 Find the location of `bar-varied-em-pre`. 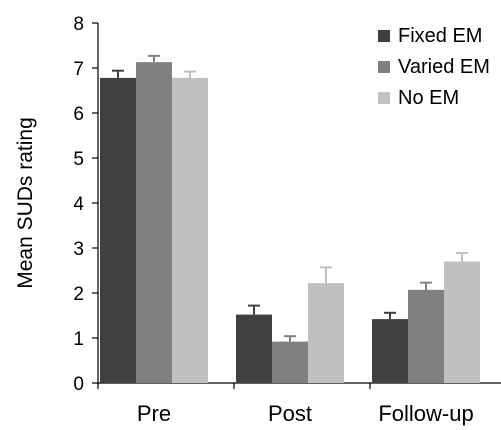

bar-varied-em-pre is located at coordinates (154, 223).